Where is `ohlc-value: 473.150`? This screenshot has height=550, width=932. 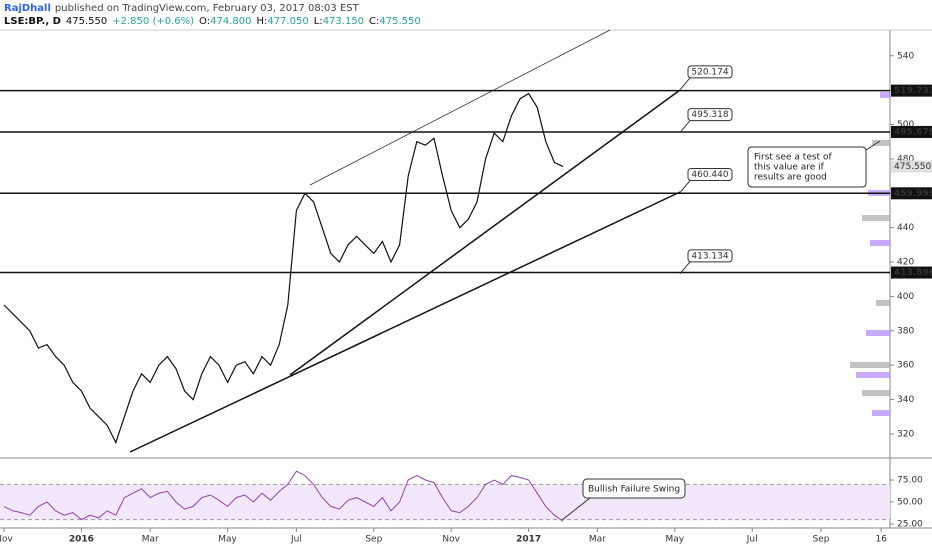 ohlc-value: 473.150 is located at coordinates (343, 21).